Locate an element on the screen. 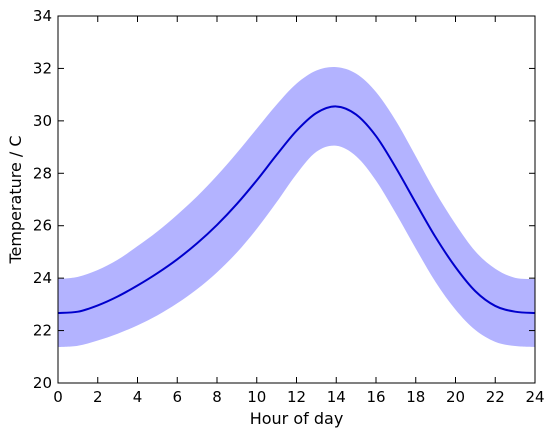  y-tick-label: 28 is located at coordinates (42, 173).